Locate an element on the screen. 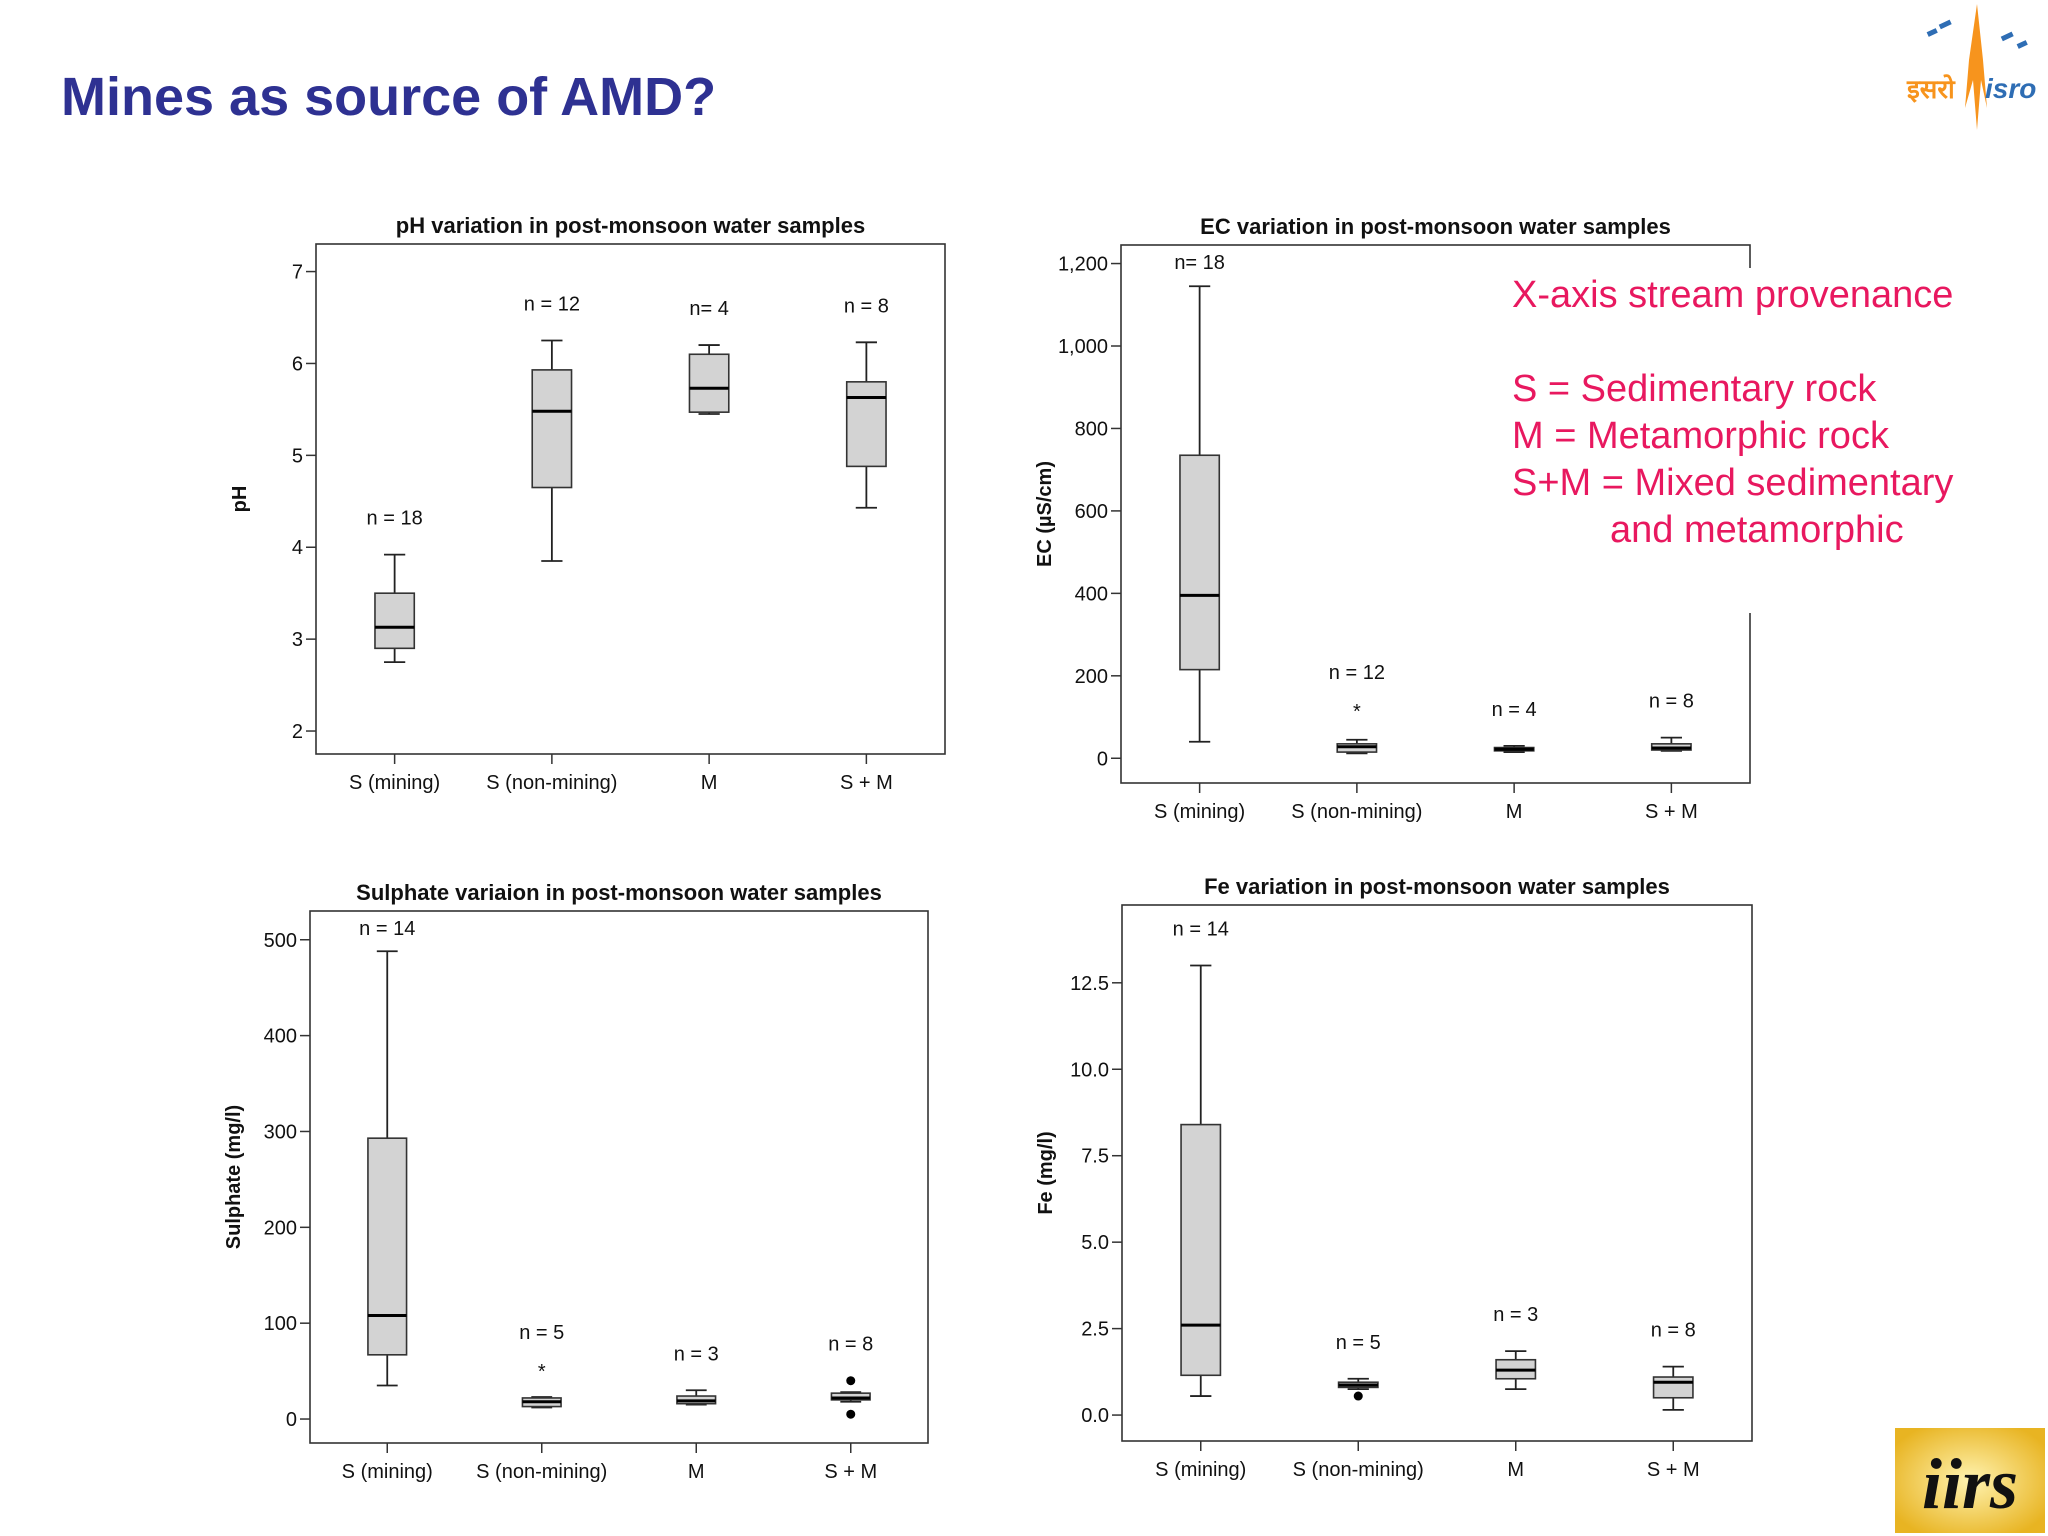  y-tick-label: 3 is located at coordinates (297, 640).